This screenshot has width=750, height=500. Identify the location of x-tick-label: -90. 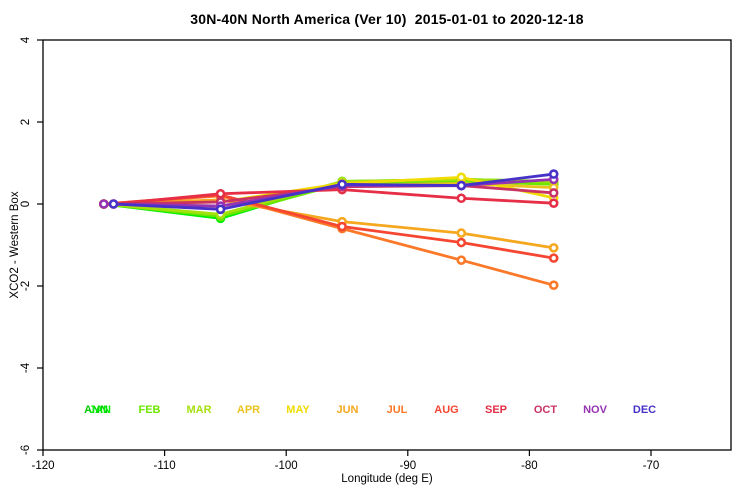
(407, 466).